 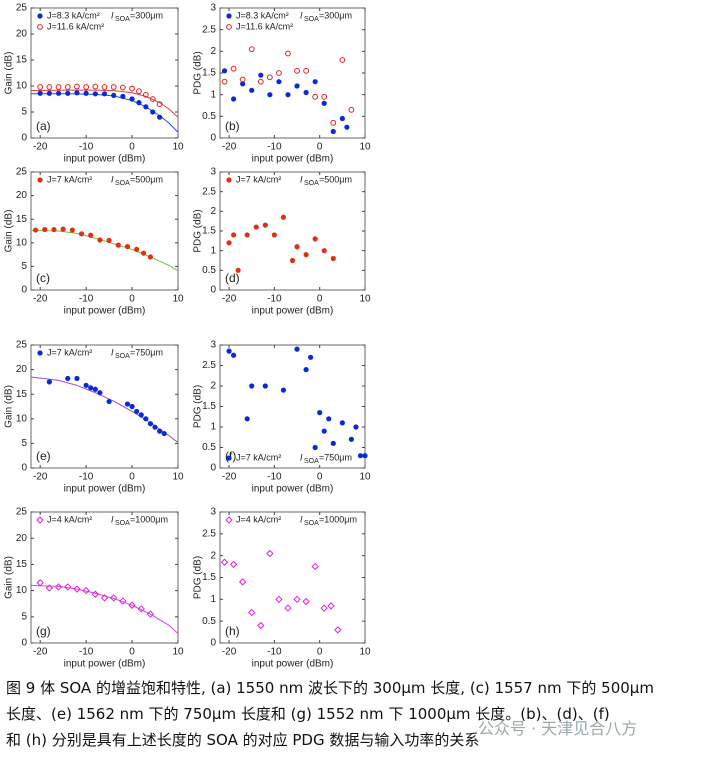 What do you see at coordinates (209, 406) in the screenshot?
I see `y-tick-label: 1.5` at bounding box center [209, 406].